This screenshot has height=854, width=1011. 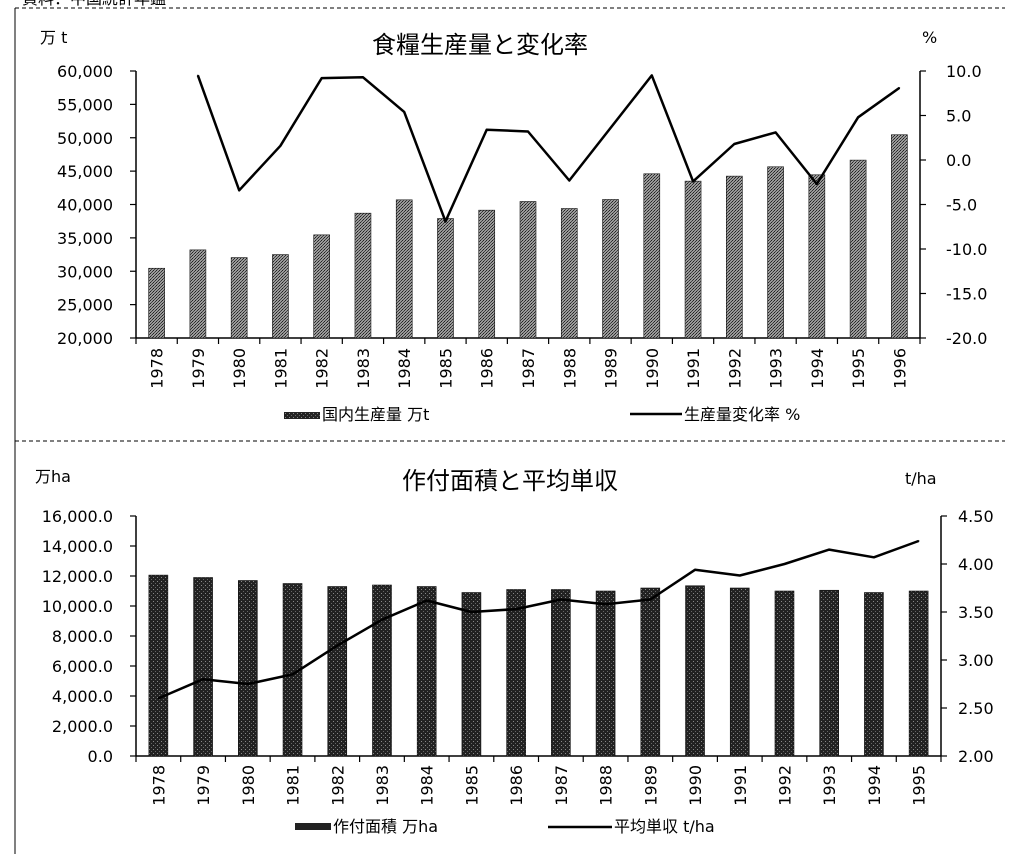 What do you see at coordinates (966, 249) in the screenshot?
I see `y-tick-label-right: -10.0` at bounding box center [966, 249].